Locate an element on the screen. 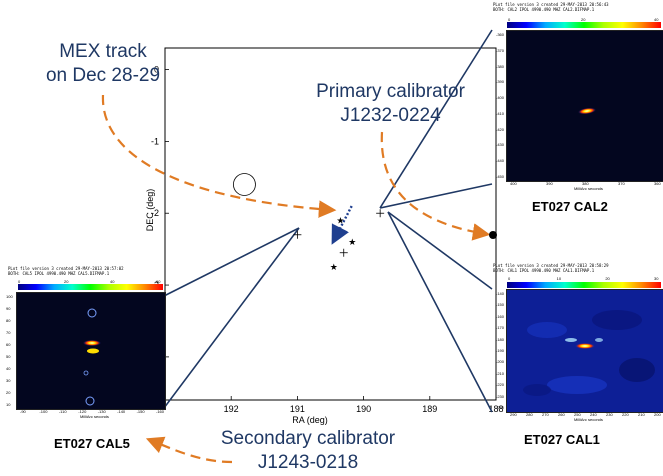 The image size is (663, 476). inset-cal2-x-tick: 360 is located at coordinates (657, 183).